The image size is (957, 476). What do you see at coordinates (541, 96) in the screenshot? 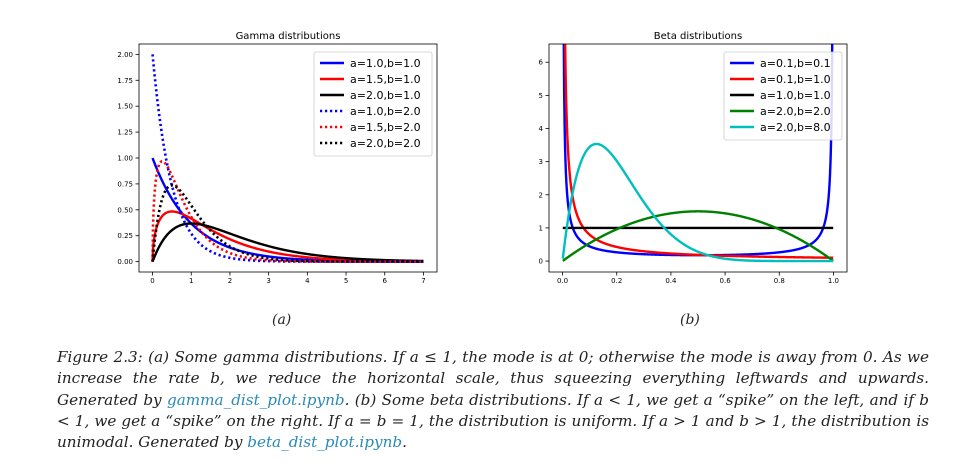
I see `beta-ytick-label-5: 5` at bounding box center [541, 96].